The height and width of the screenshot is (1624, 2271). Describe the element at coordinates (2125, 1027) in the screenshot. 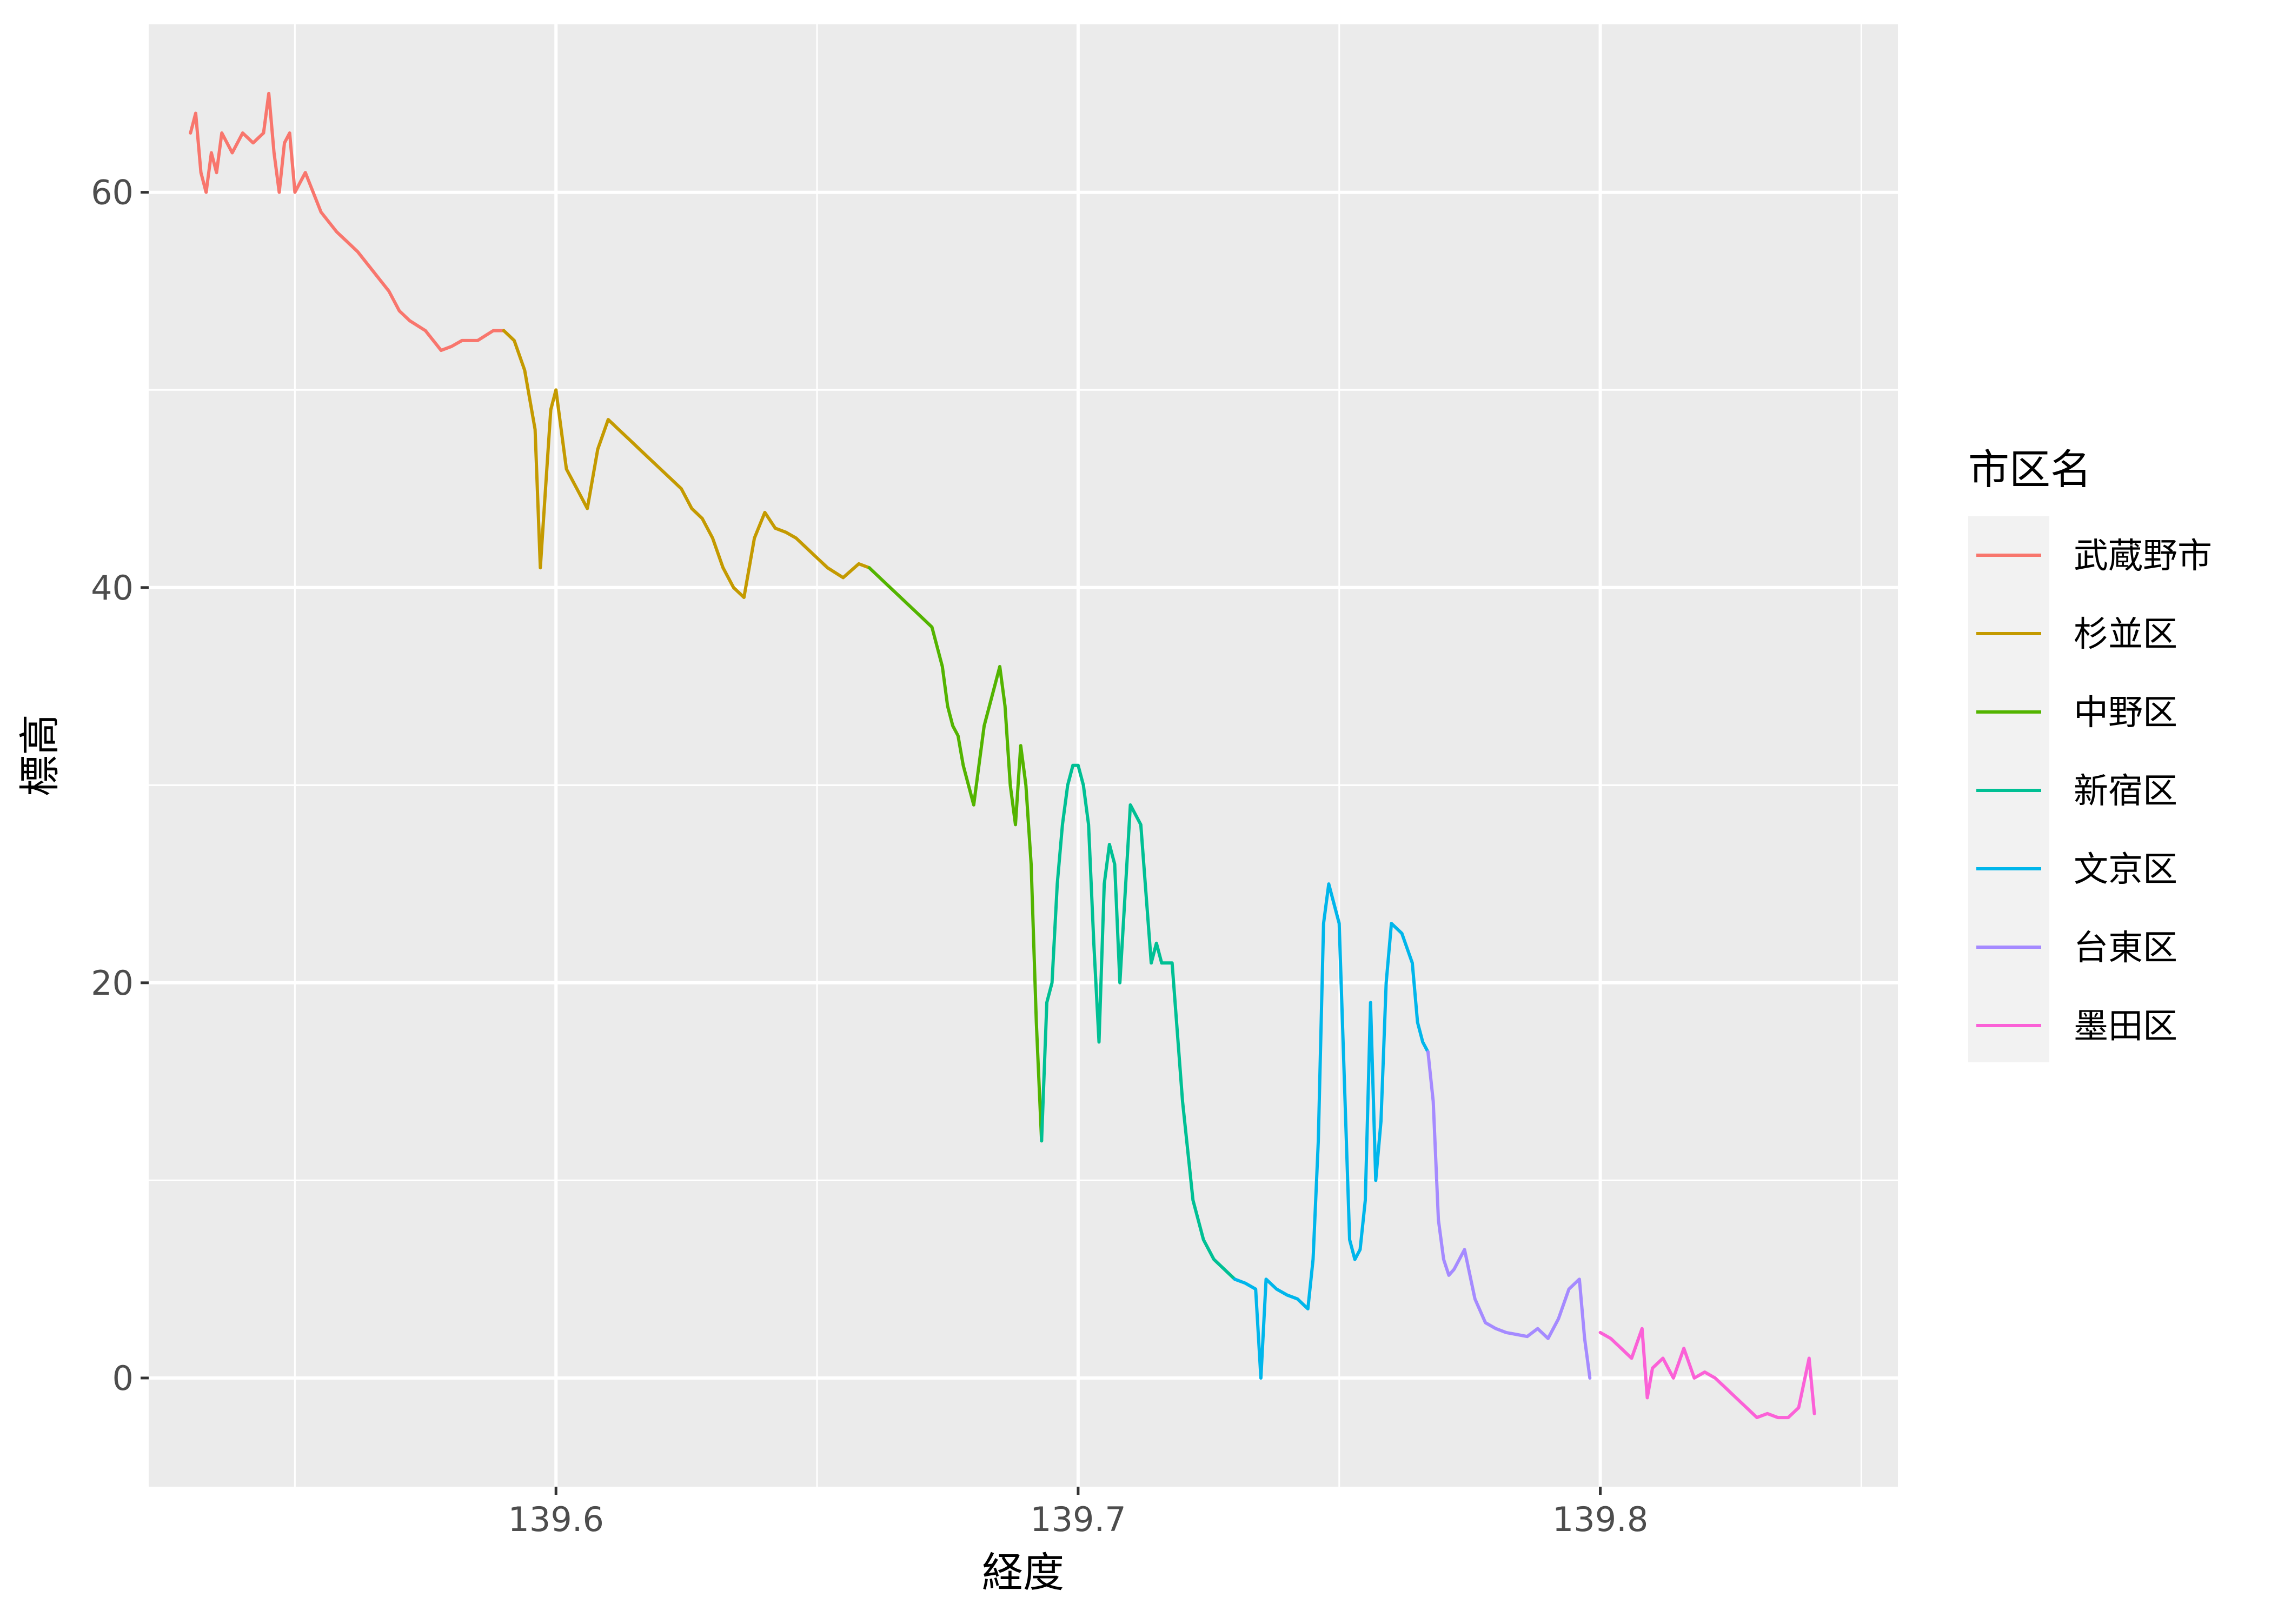

I see `legend-label: 墨田区` at that location.